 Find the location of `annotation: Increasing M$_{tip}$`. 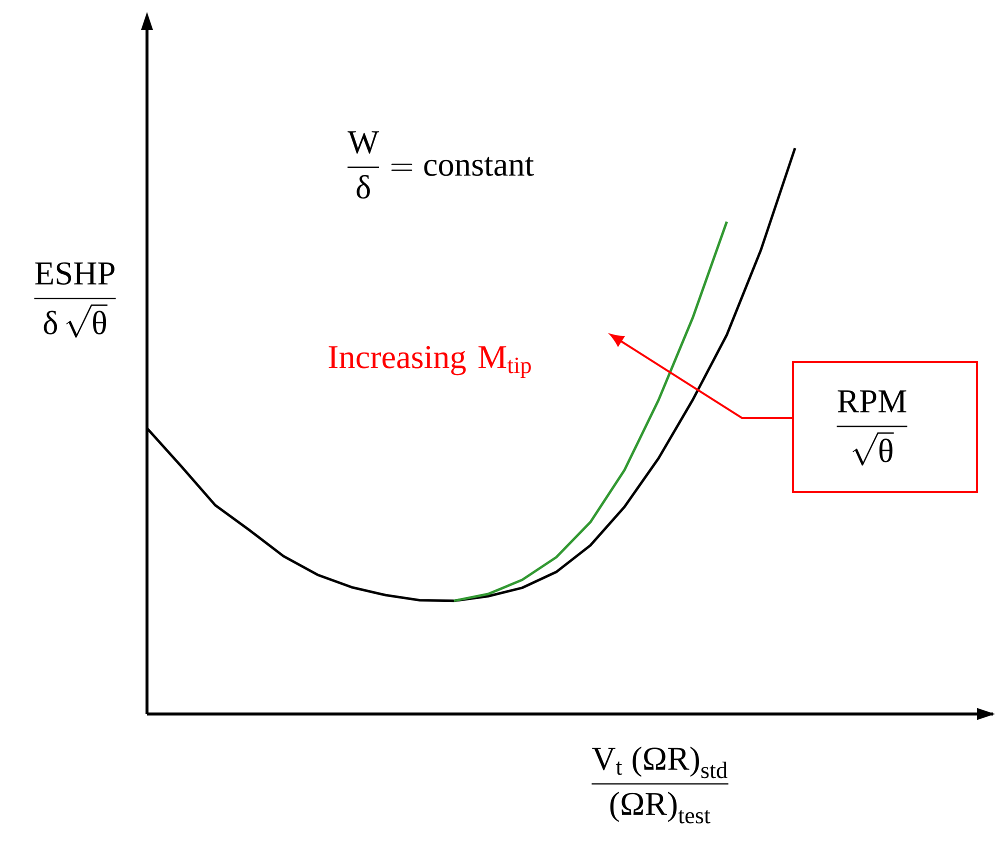

annotation: Increasing M$_{tip}$ is located at coordinates (429, 362).